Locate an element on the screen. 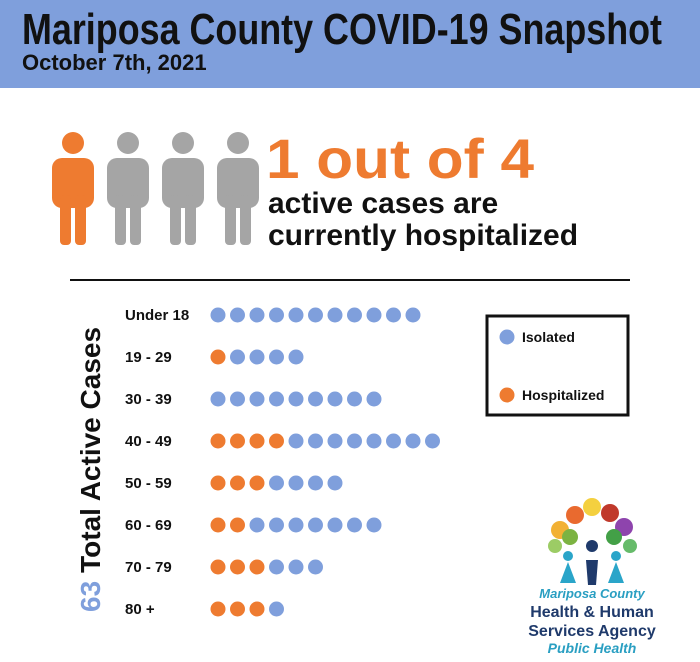  legend-box is located at coordinates (557, 365).